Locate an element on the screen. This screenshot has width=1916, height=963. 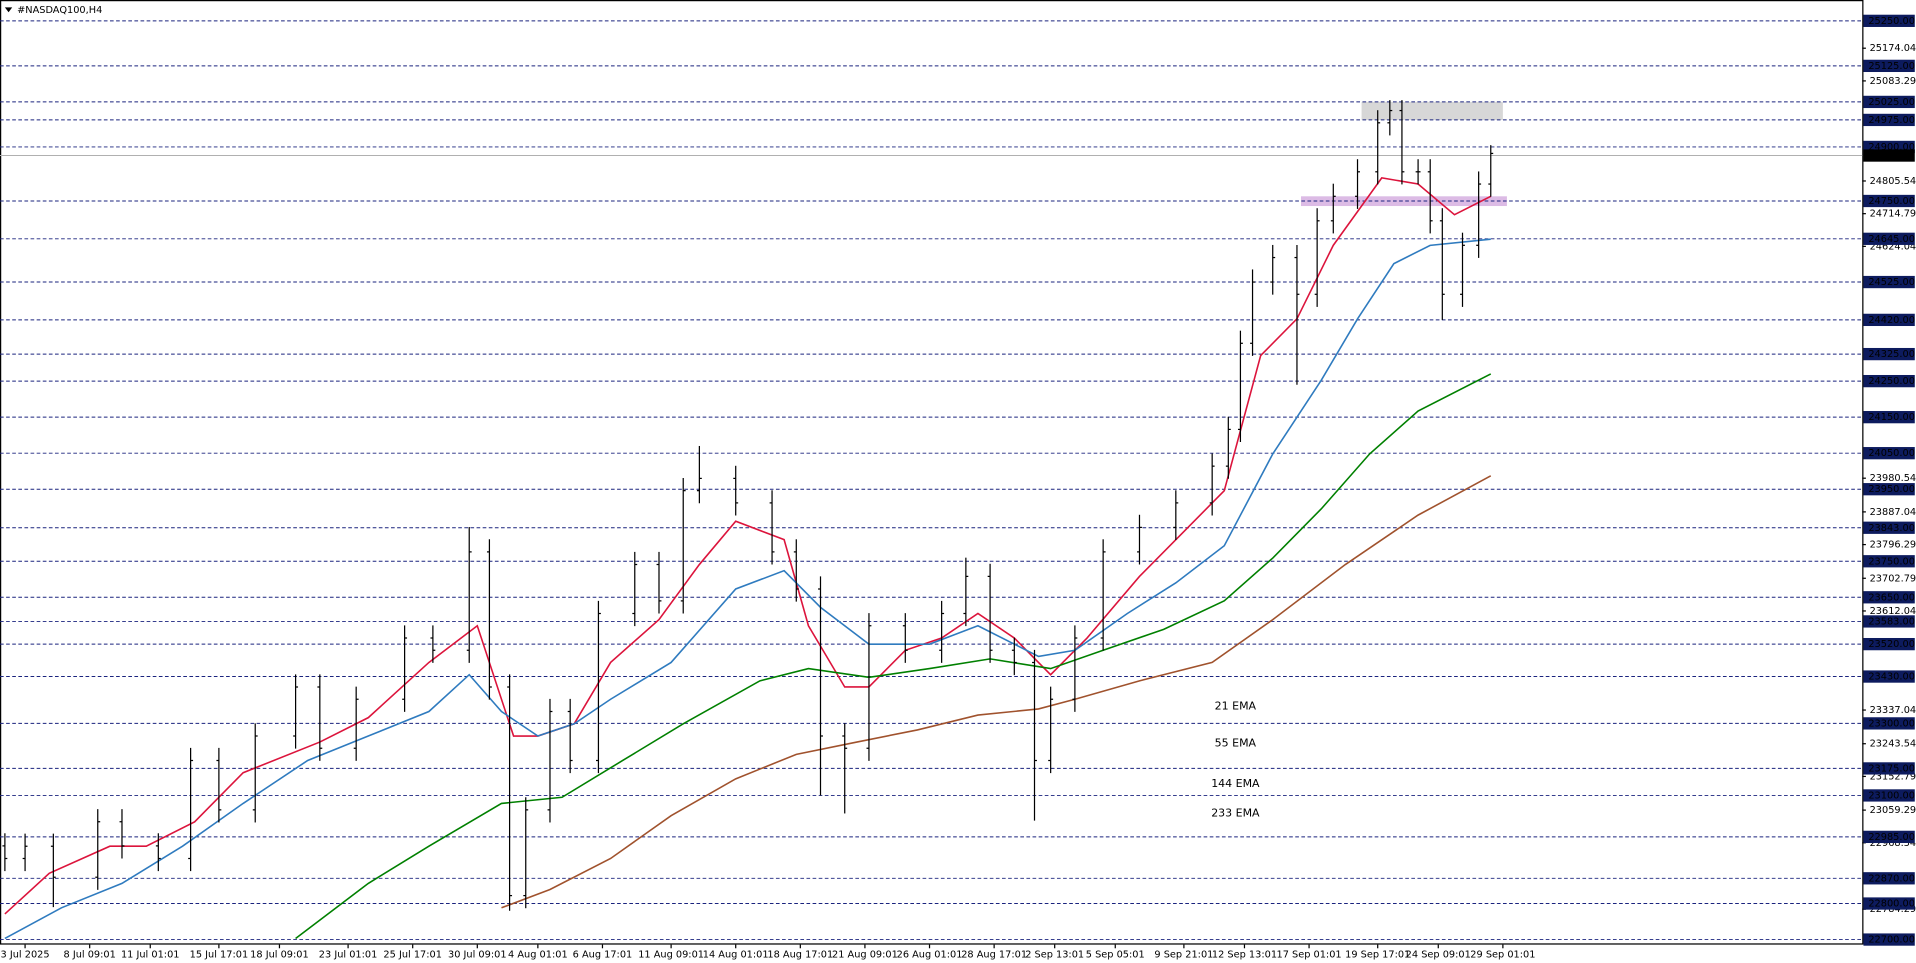
level-label: 22985.00 is located at coordinates (1891, 837).